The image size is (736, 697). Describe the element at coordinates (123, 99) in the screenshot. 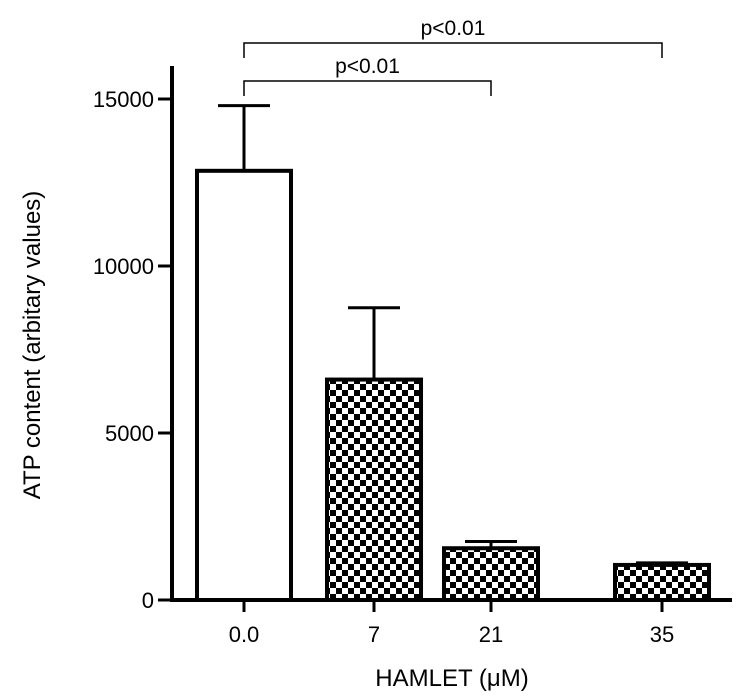

I see `y-tick-label: 15000` at that location.